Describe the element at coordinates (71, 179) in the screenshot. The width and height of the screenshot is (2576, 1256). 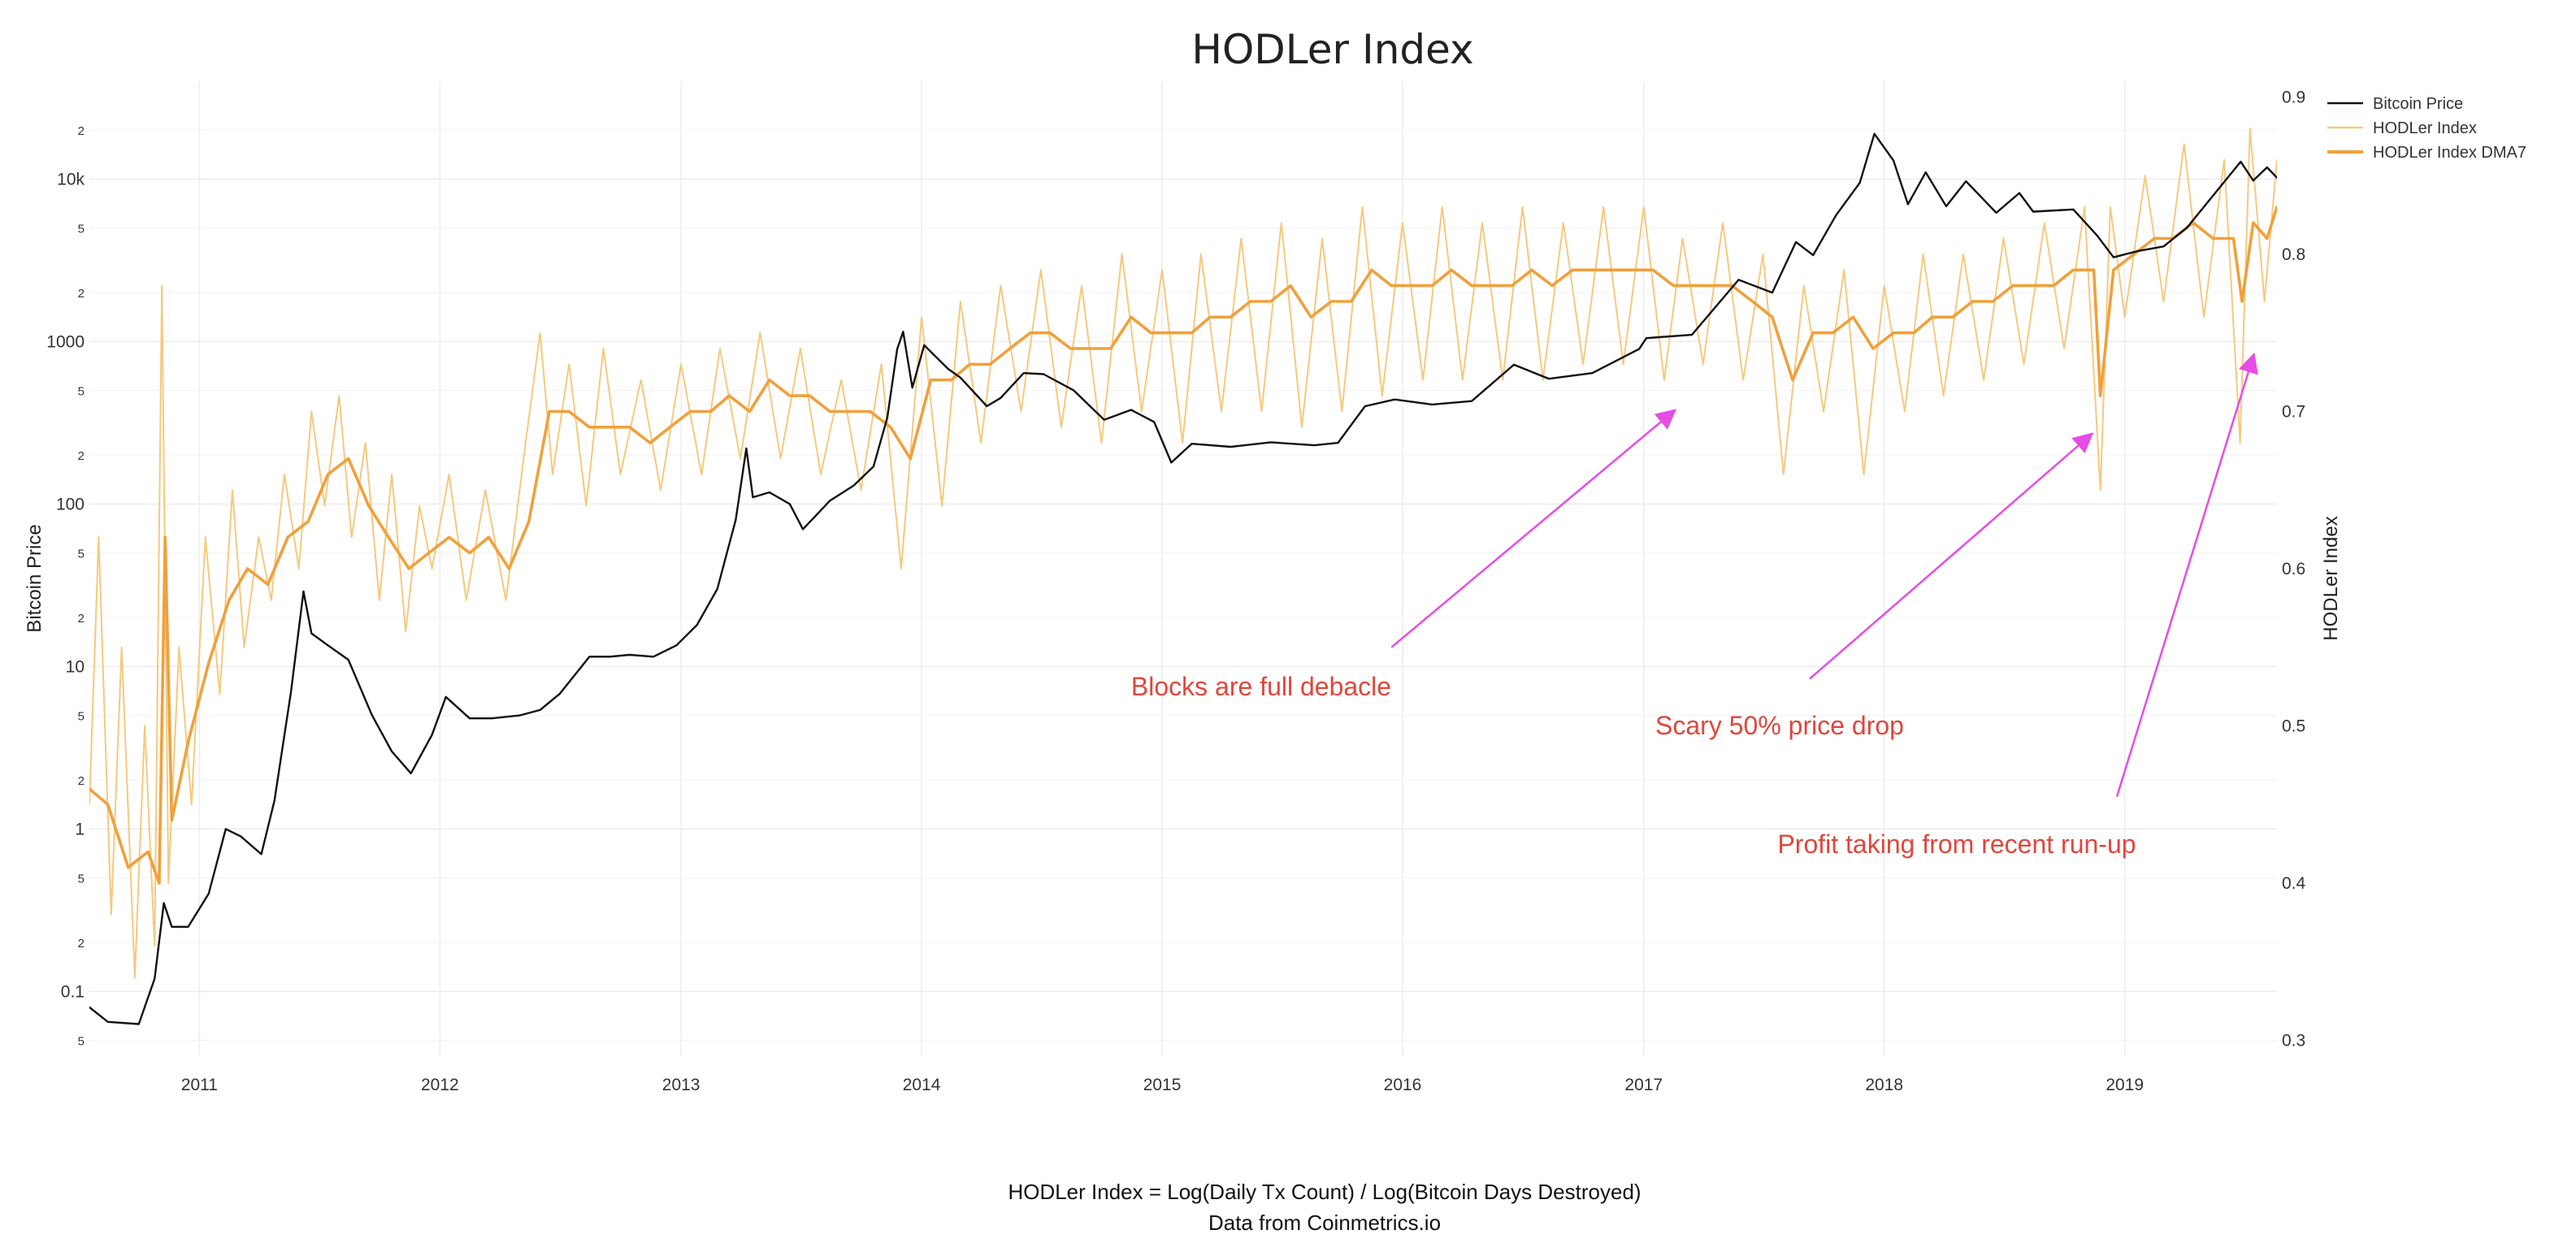
I see `y-left-tick-label: 10k` at that location.